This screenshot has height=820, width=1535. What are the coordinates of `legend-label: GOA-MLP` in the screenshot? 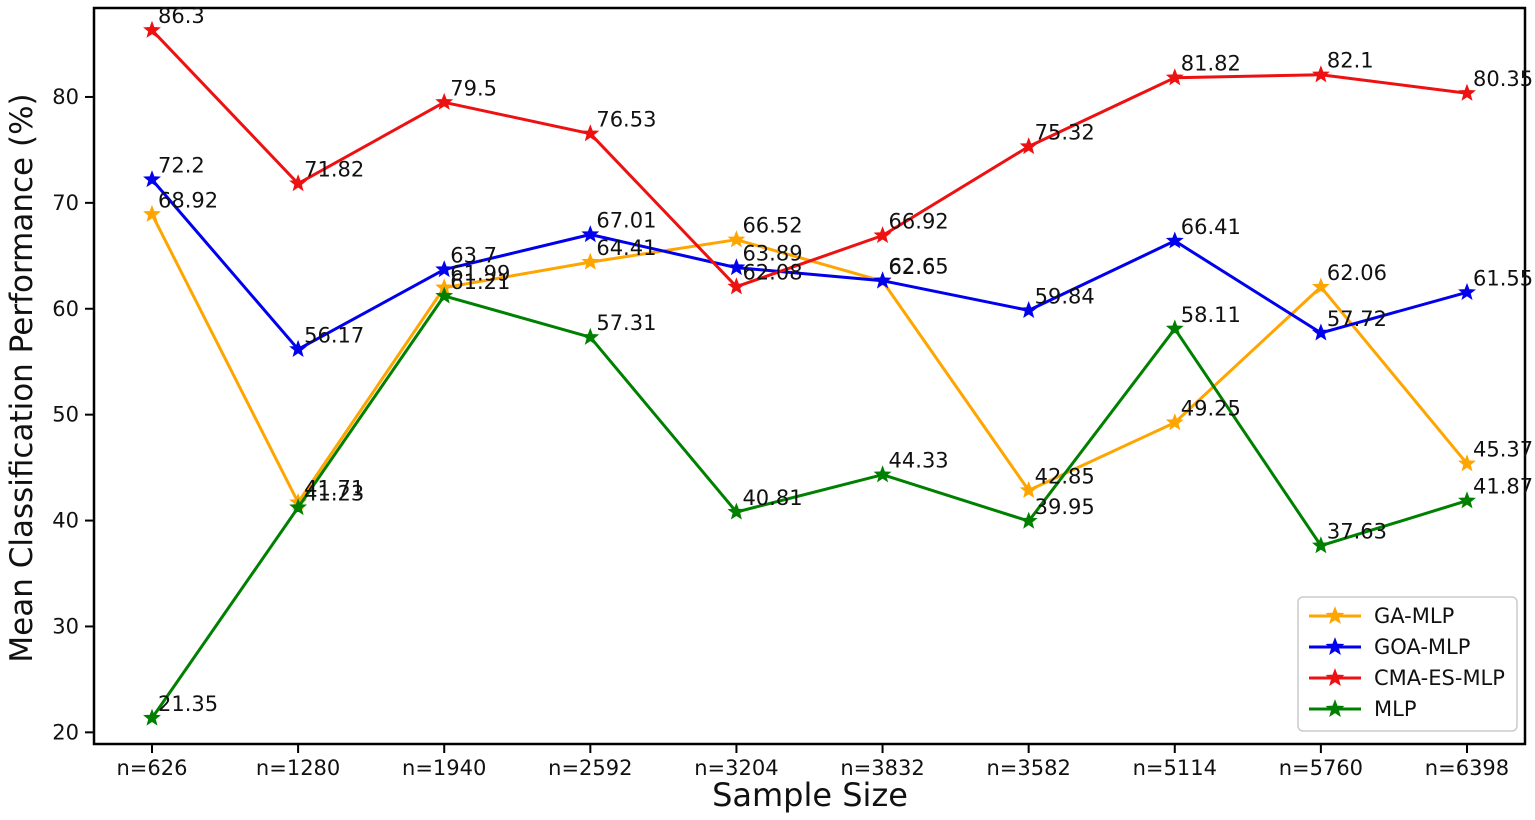 It's located at (1422, 647).